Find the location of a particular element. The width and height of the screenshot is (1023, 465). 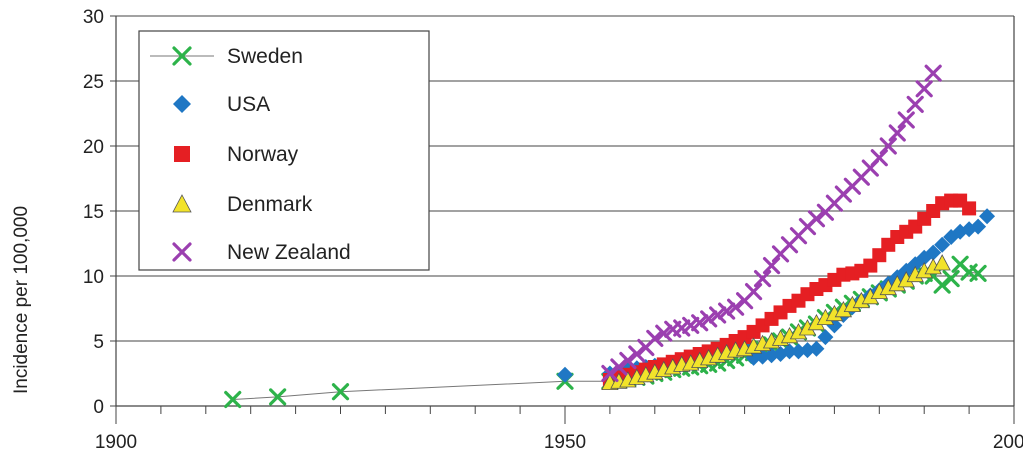

point-new-zealand-1966 is located at coordinates (709, 319).